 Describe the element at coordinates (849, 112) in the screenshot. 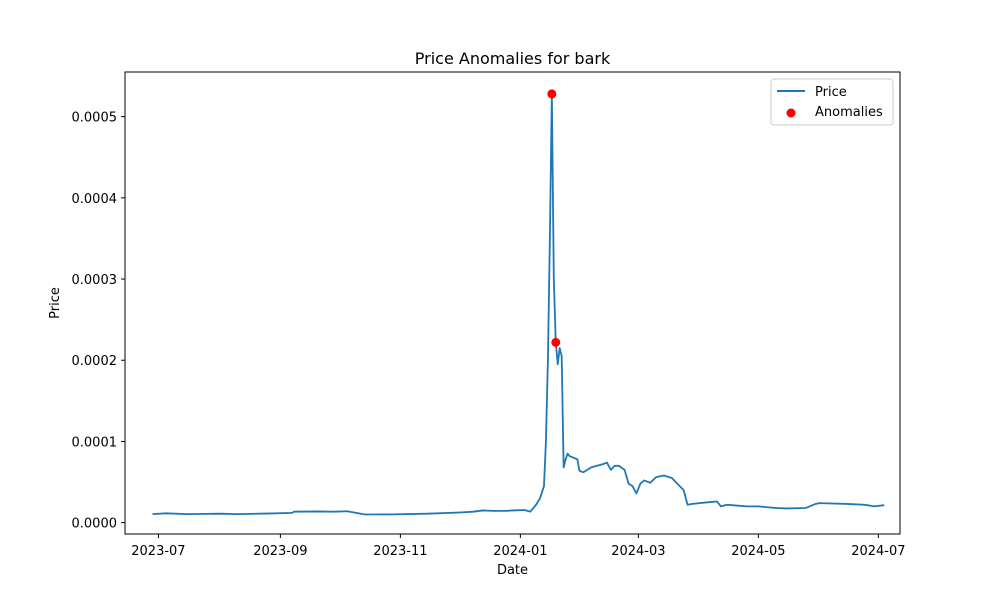

I see `legend-anomalies-label: Anomalies` at that location.